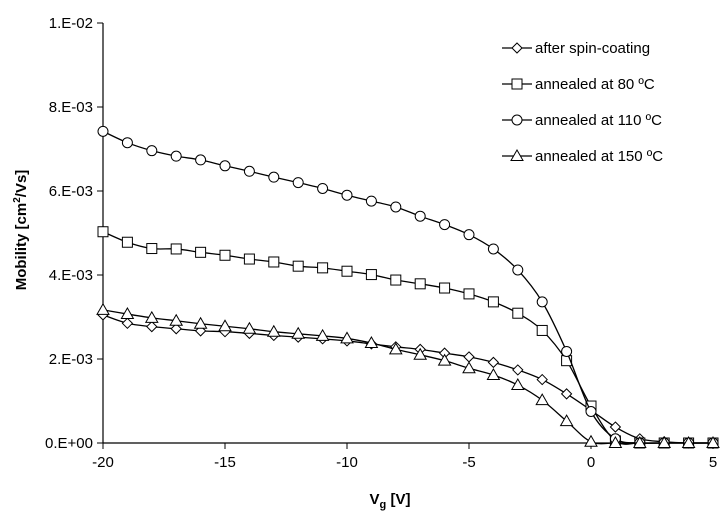 Image resolution: width=720 pixels, height=514 pixels. What do you see at coordinates (595, 84) in the screenshot?
I see `legend-label: annealed at 80 ºC` at bounding box center [595, 84].